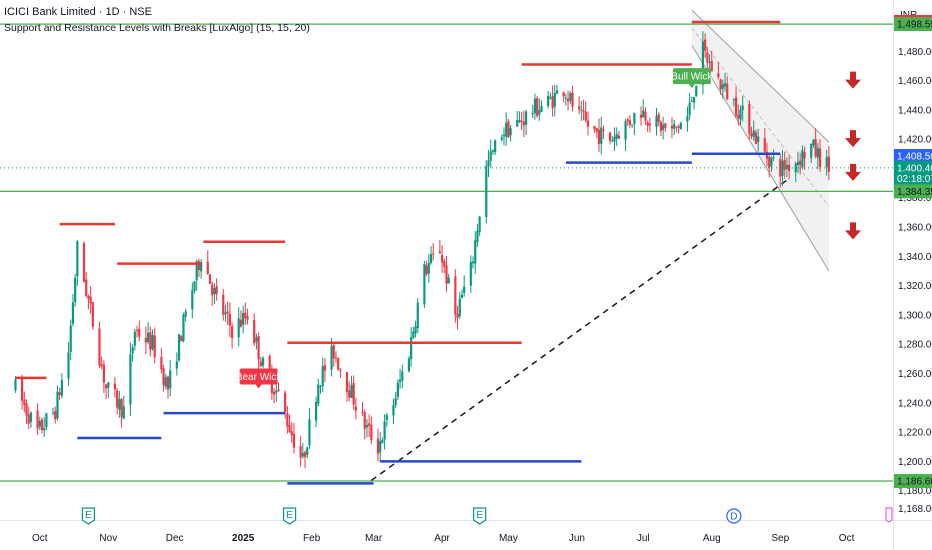 The width and height of the screenshot is (932, 550). Describe the element at coordinates (312, 538) in the screenshot. I see `time-tick-label: Feb` at that location.